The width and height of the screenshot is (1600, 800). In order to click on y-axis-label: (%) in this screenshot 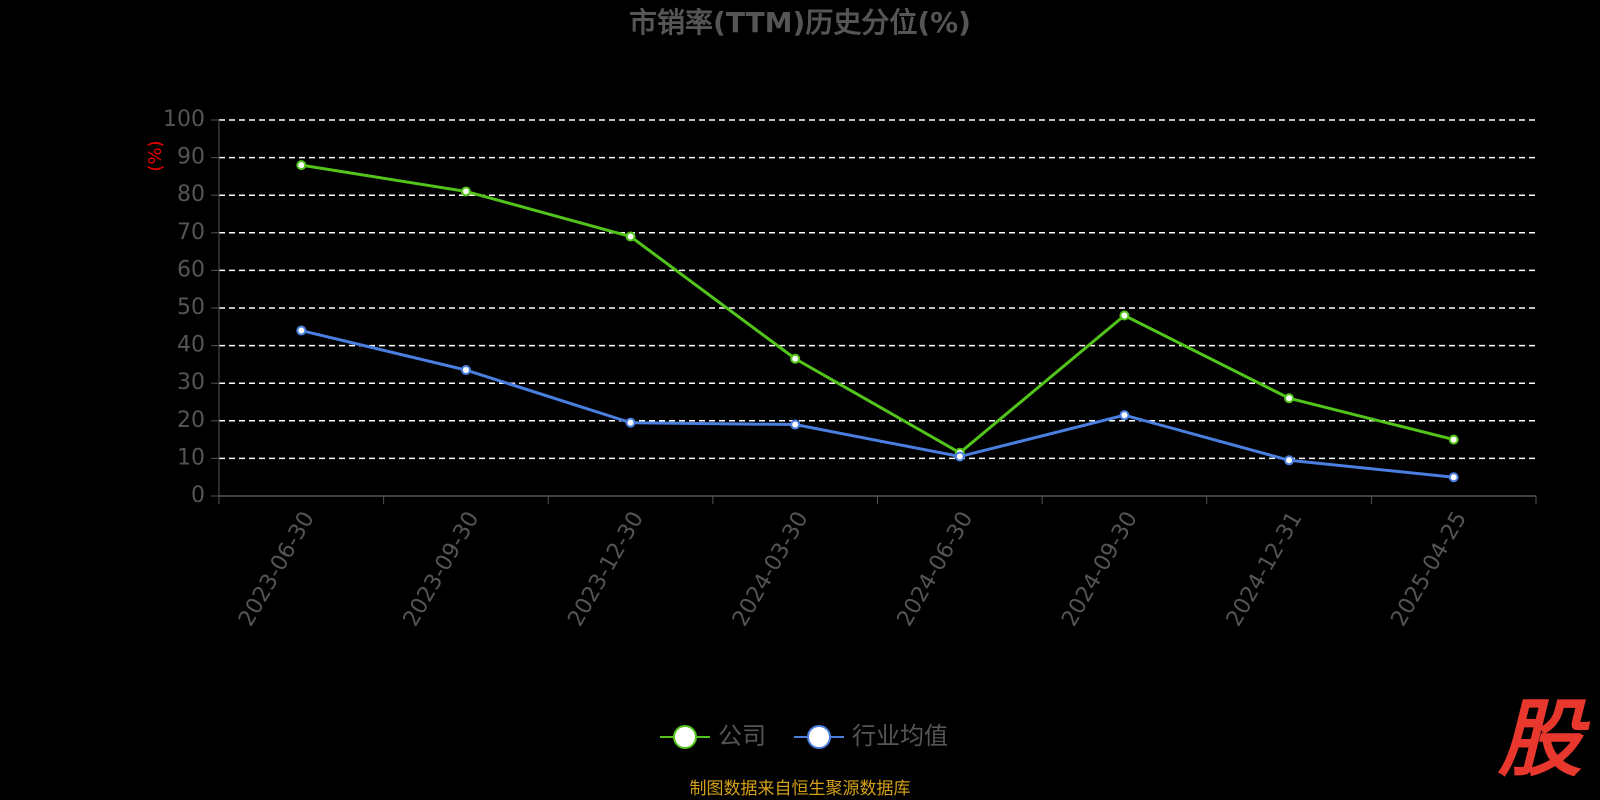, I will do `click(155, 155)`.